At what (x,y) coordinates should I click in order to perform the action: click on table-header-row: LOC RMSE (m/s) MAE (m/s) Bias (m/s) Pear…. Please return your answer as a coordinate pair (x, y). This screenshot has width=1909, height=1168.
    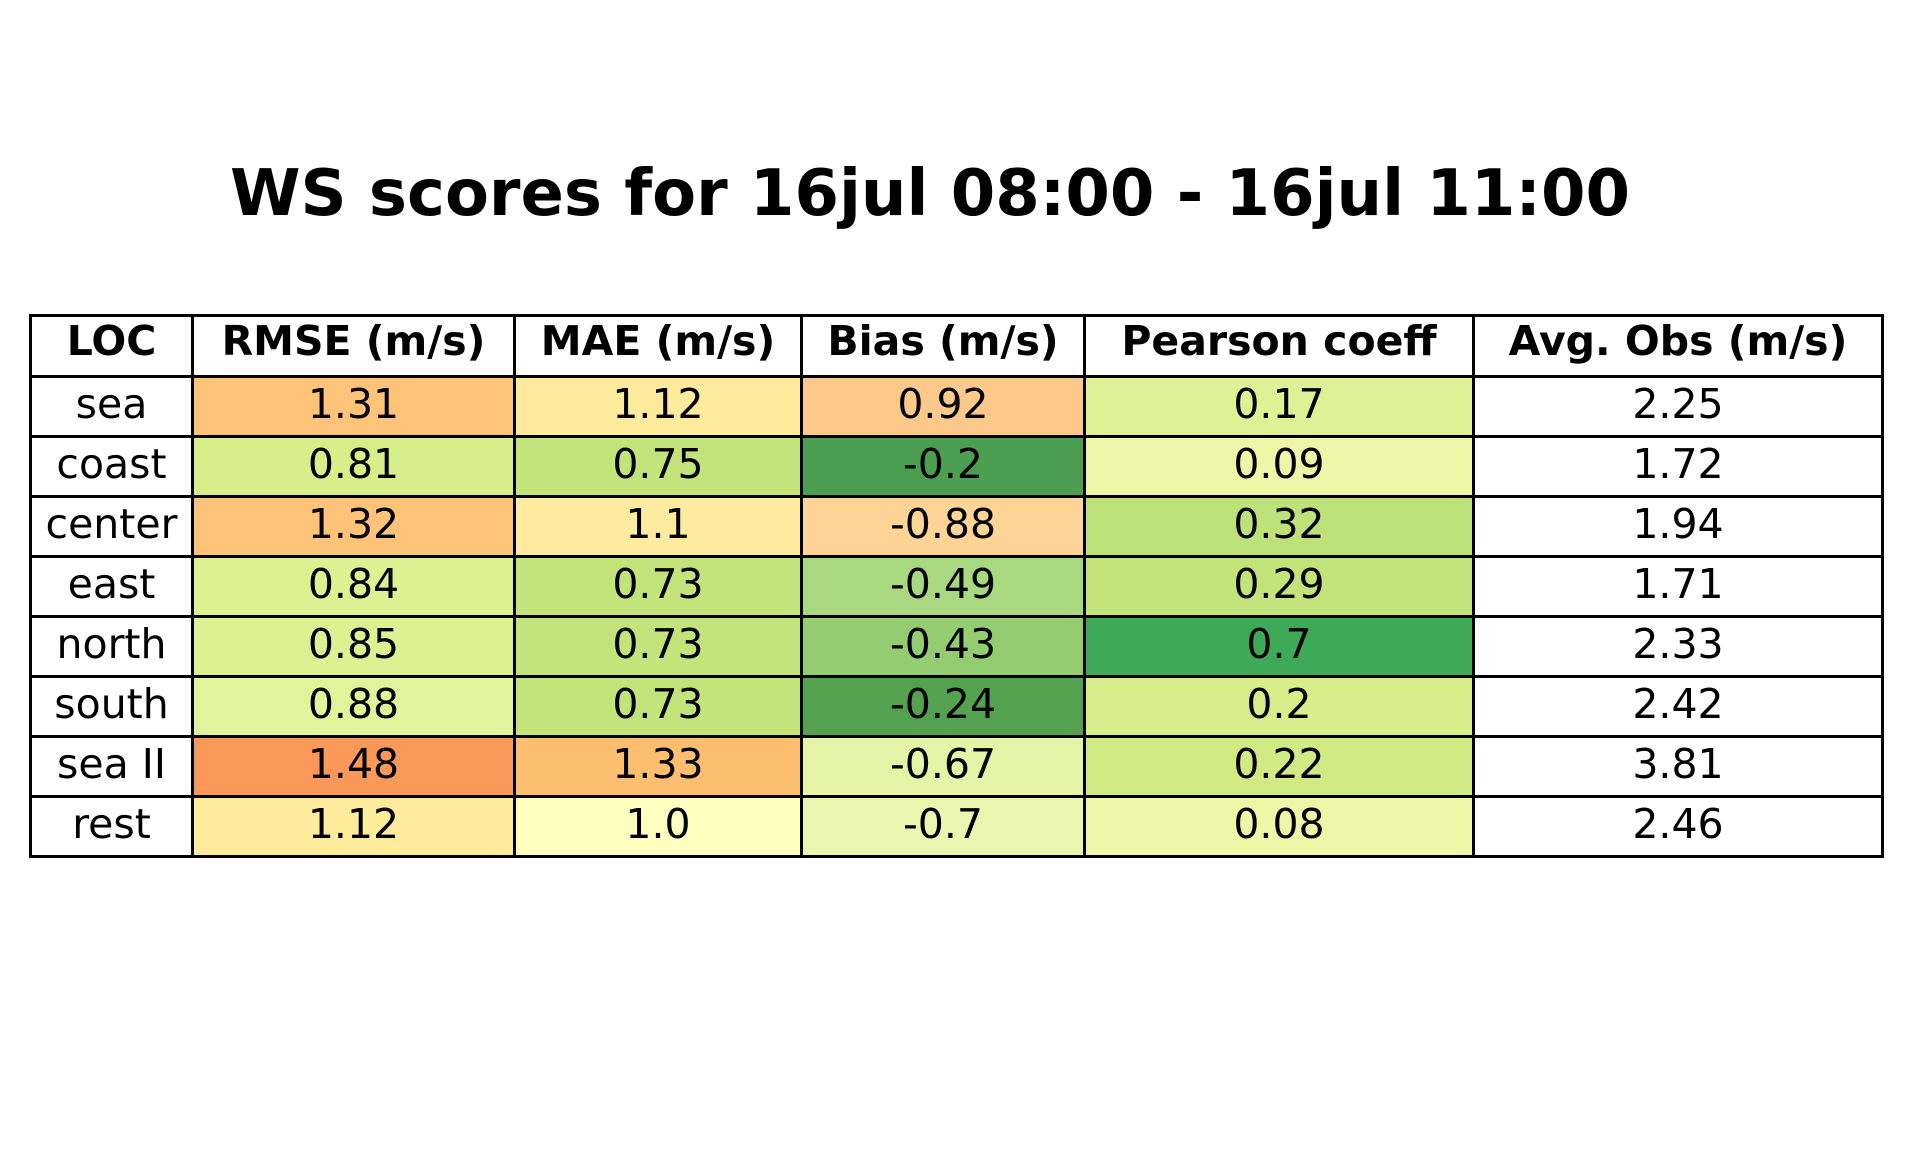
    Looking at the image, I should click on (956, 346).